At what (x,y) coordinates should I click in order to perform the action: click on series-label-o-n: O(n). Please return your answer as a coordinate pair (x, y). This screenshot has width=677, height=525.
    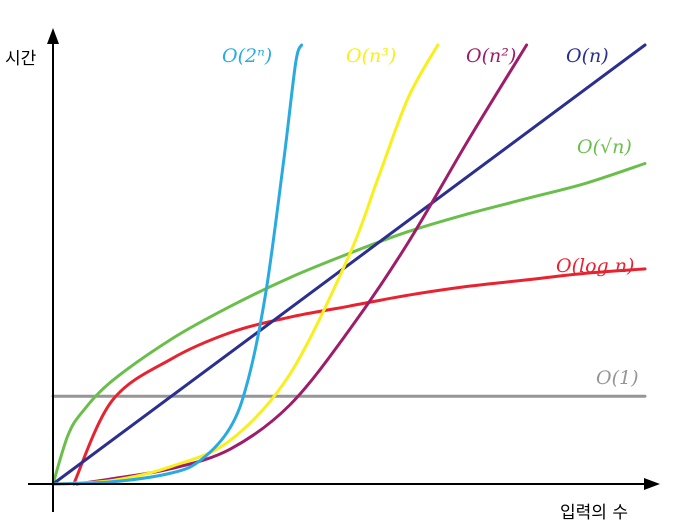
    Looking at the image, I should click on (587, 56).